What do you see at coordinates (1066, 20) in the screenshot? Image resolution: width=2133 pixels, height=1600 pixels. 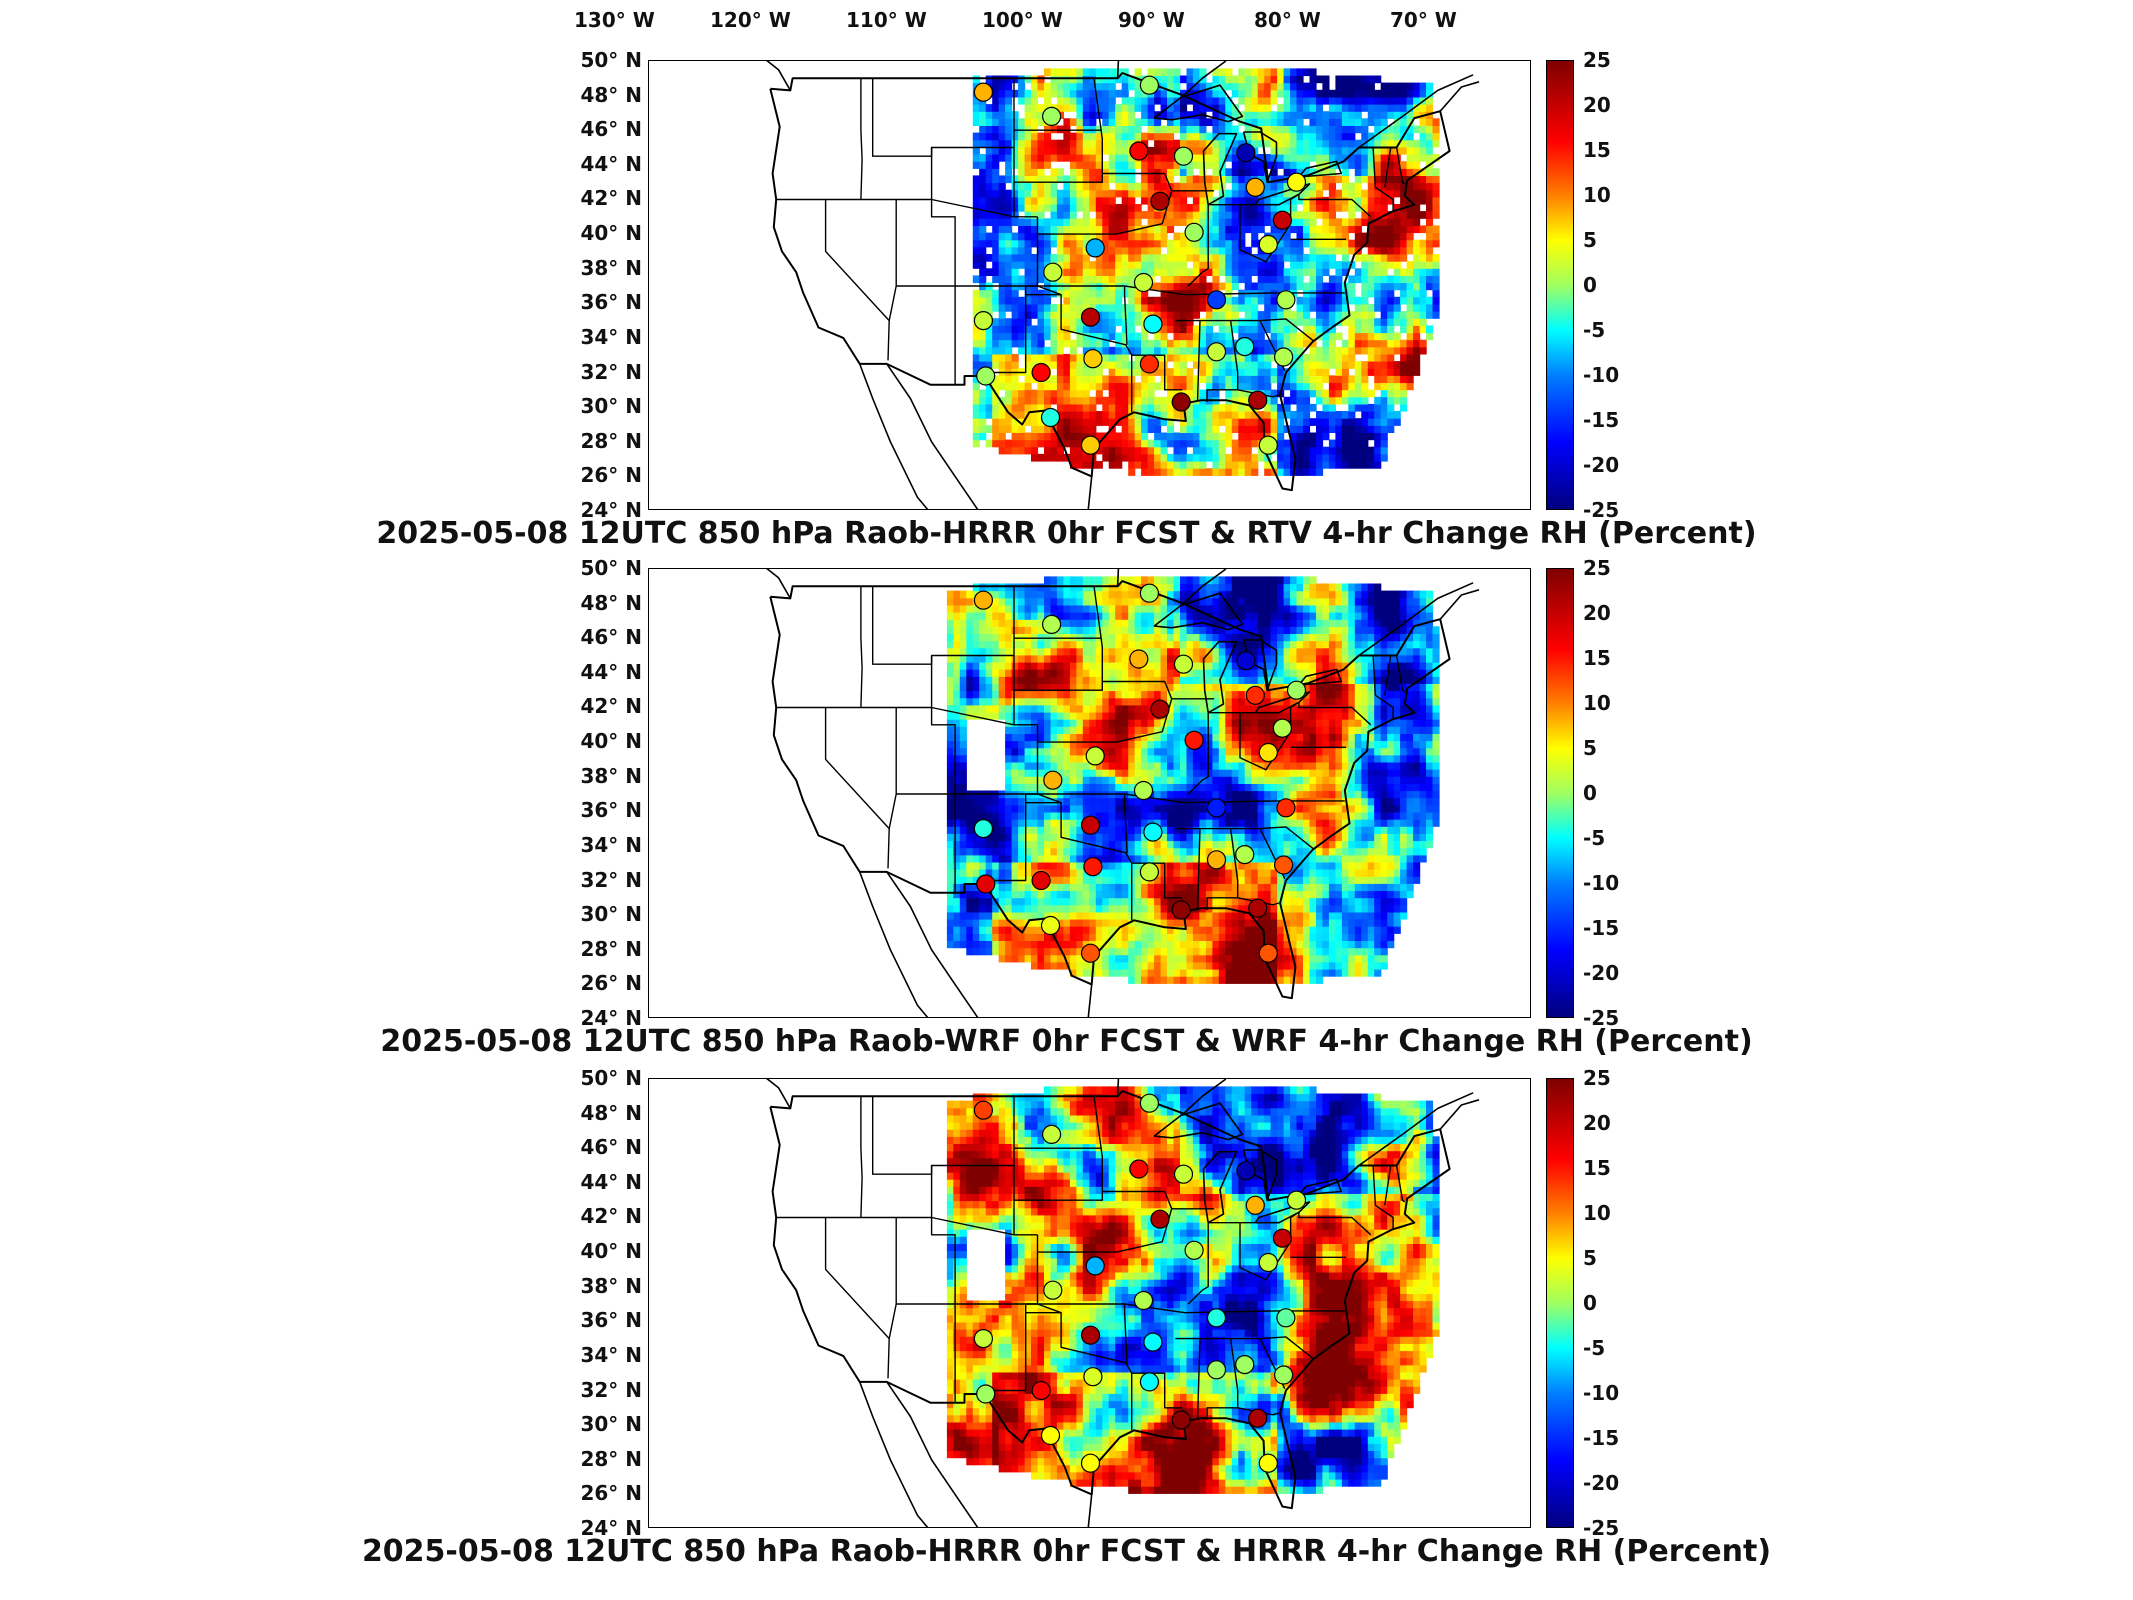 I see `longitude-labels: 130° W 120° W 110° W 100° W 90° W 80° W 70° W` at bounding box center [1066, 20].